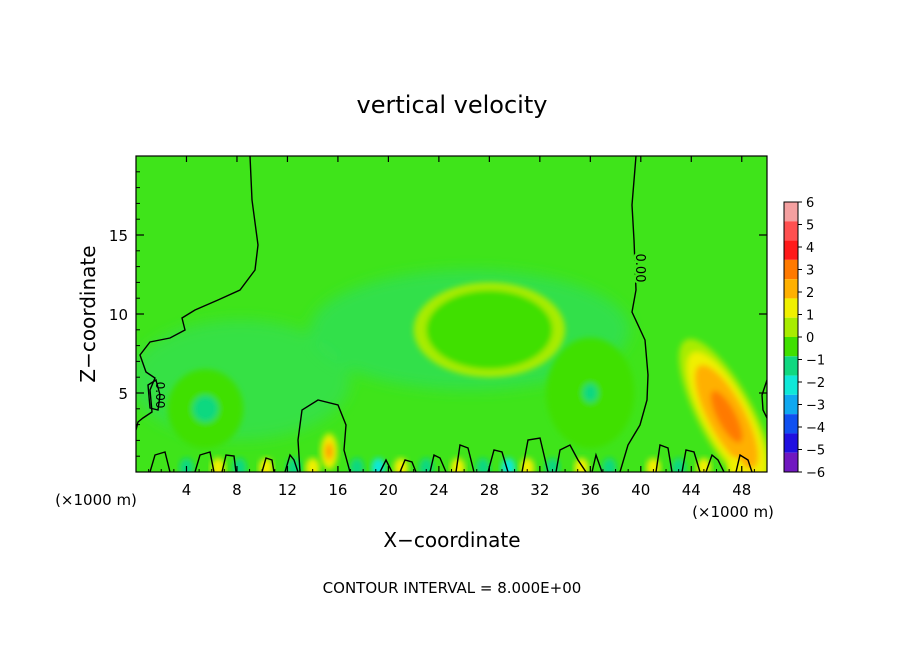  What do you see at coordinates (640, 490) in the screenshot?
I see `x-tick-label: 40` at bounding box center [640, 490].